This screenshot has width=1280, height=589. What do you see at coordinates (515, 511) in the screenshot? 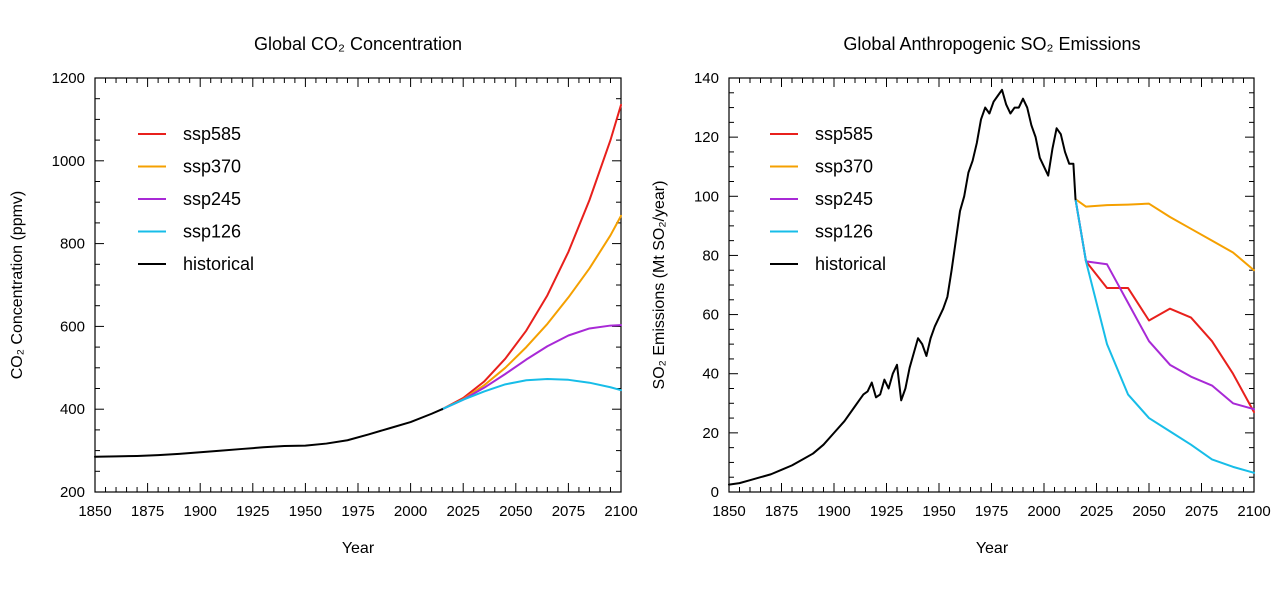
I see `co2-x-tick-label: 2050` at bounding box center [515, 511].